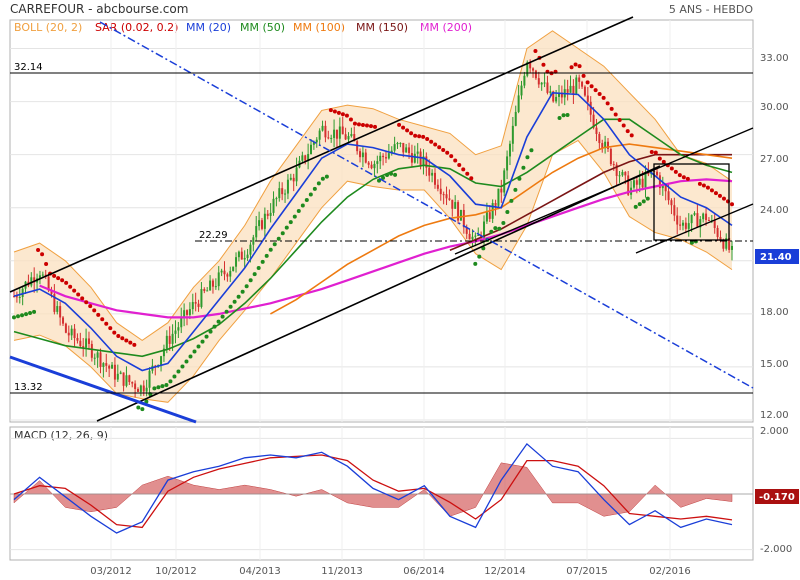  Describe the element at coordinates (260, 571) in the screenshot. I see `x-tick-label: 04/2013` at that location.